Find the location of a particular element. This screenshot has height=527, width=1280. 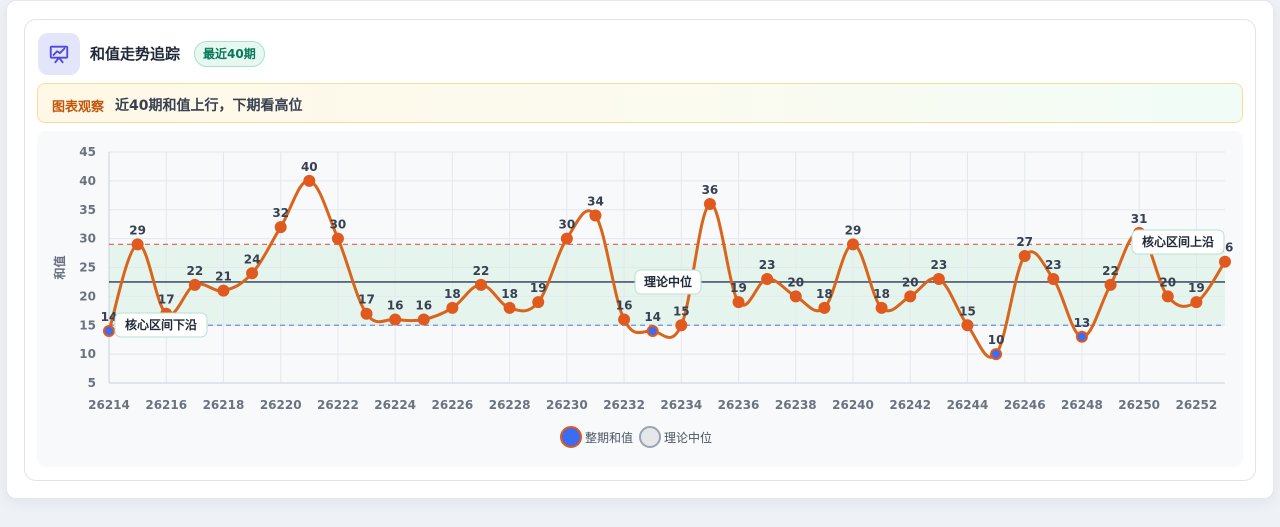

insight-text: 近40期和值上行，下期看高位 is located at coordinates (209, 106).